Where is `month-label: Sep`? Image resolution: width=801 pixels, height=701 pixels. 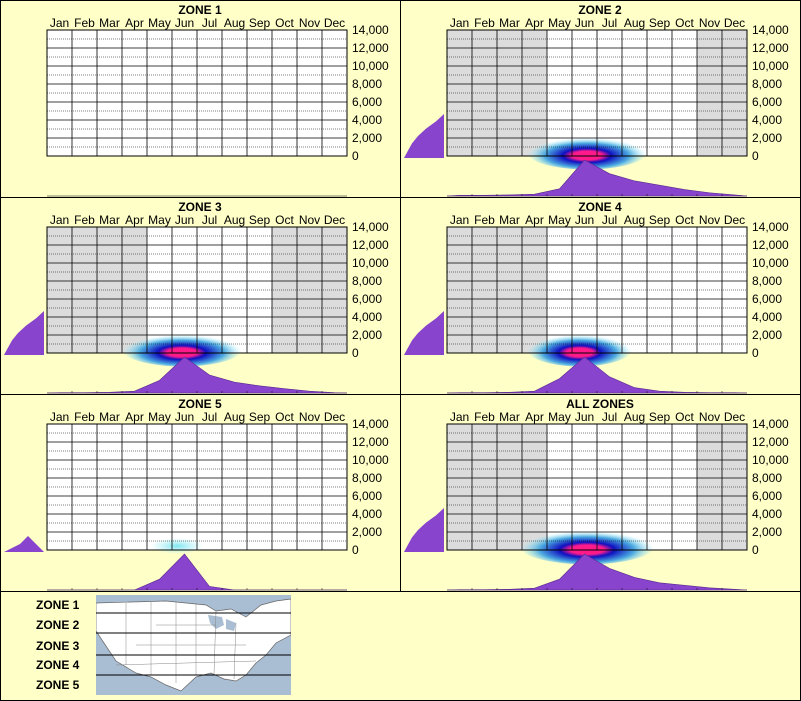
month-label: Sep is located at coordinates (660, 417).